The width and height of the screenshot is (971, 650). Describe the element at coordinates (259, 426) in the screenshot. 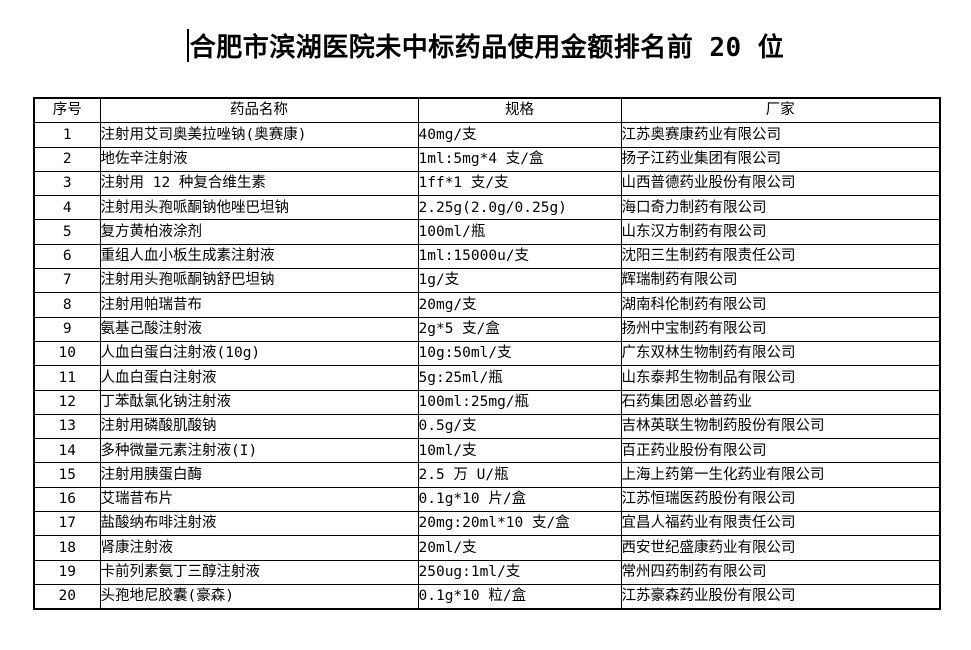

I see `drug-name-cell: 注射用磷酸肌酸钠` at that location.